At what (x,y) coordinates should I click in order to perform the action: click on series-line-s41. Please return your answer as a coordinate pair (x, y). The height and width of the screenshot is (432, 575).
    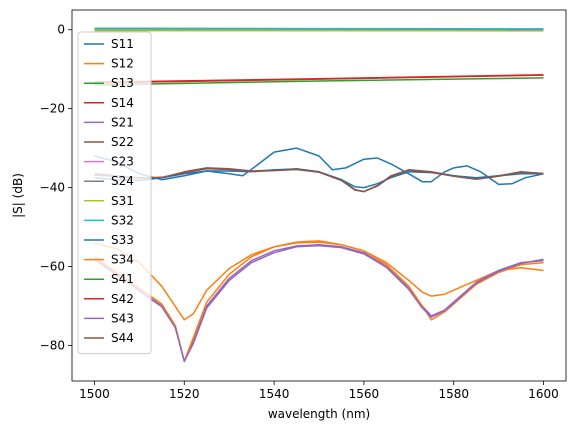
    Looking at the image, I should click on (319, 81).